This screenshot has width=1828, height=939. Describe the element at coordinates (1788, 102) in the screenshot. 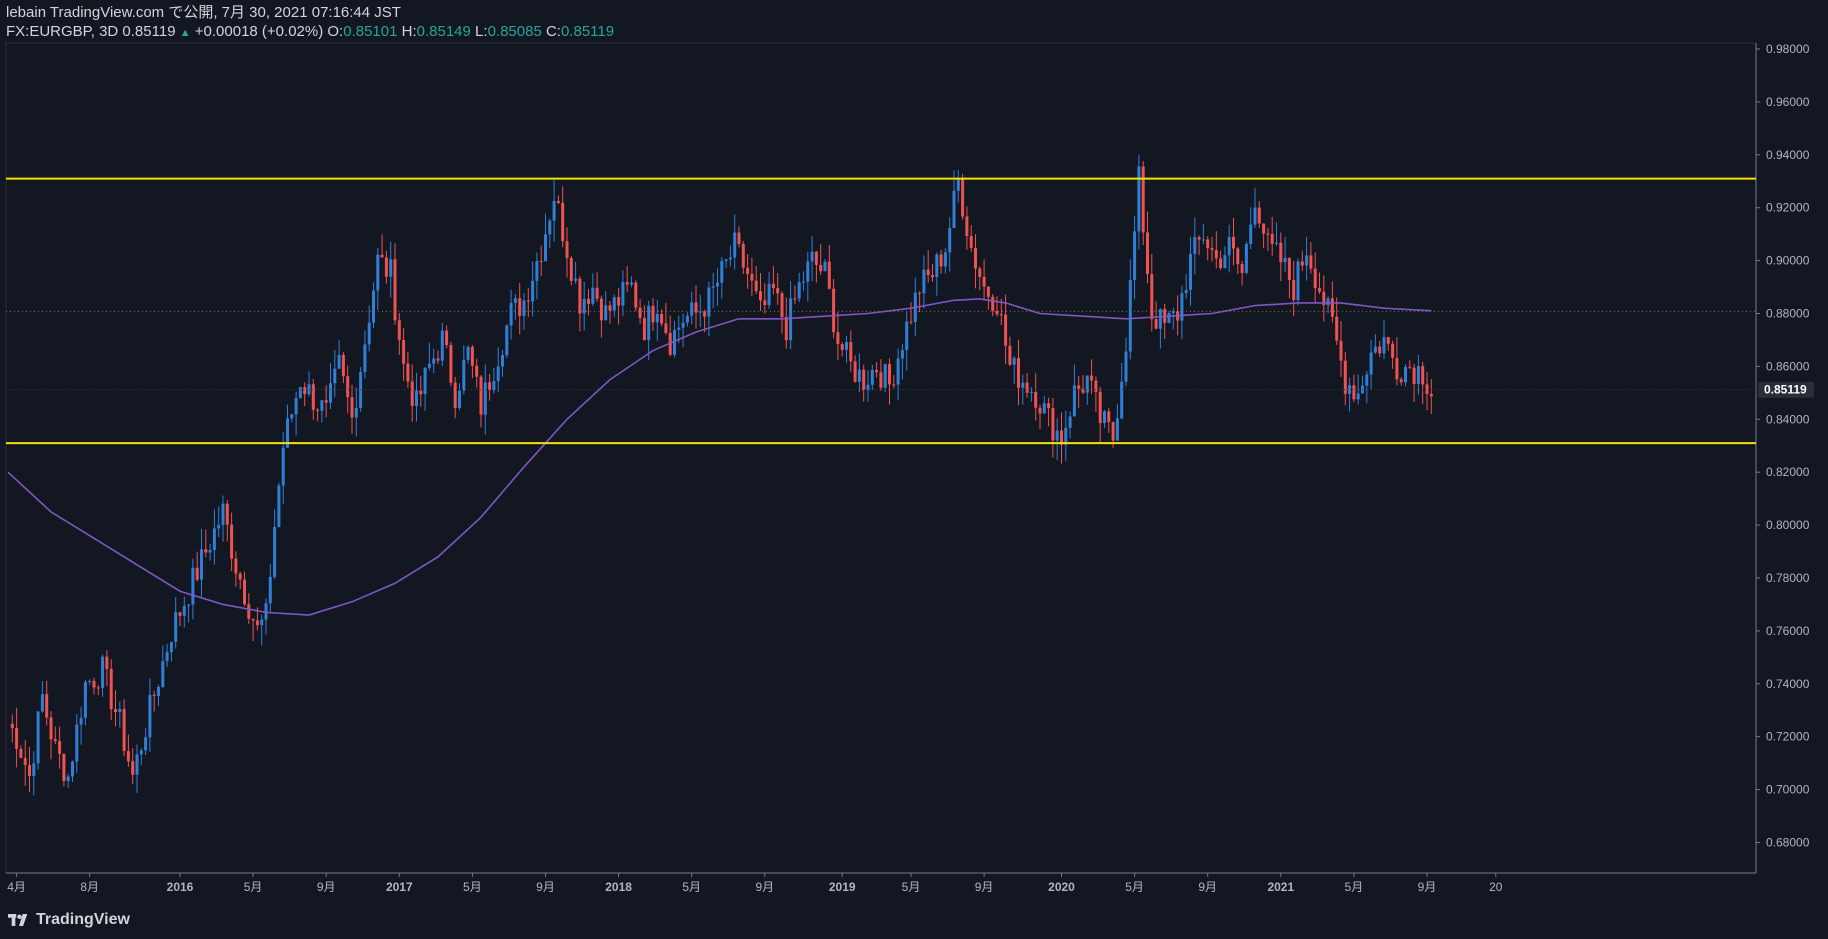

I see `y-tick-label: 0.96000` at that location.